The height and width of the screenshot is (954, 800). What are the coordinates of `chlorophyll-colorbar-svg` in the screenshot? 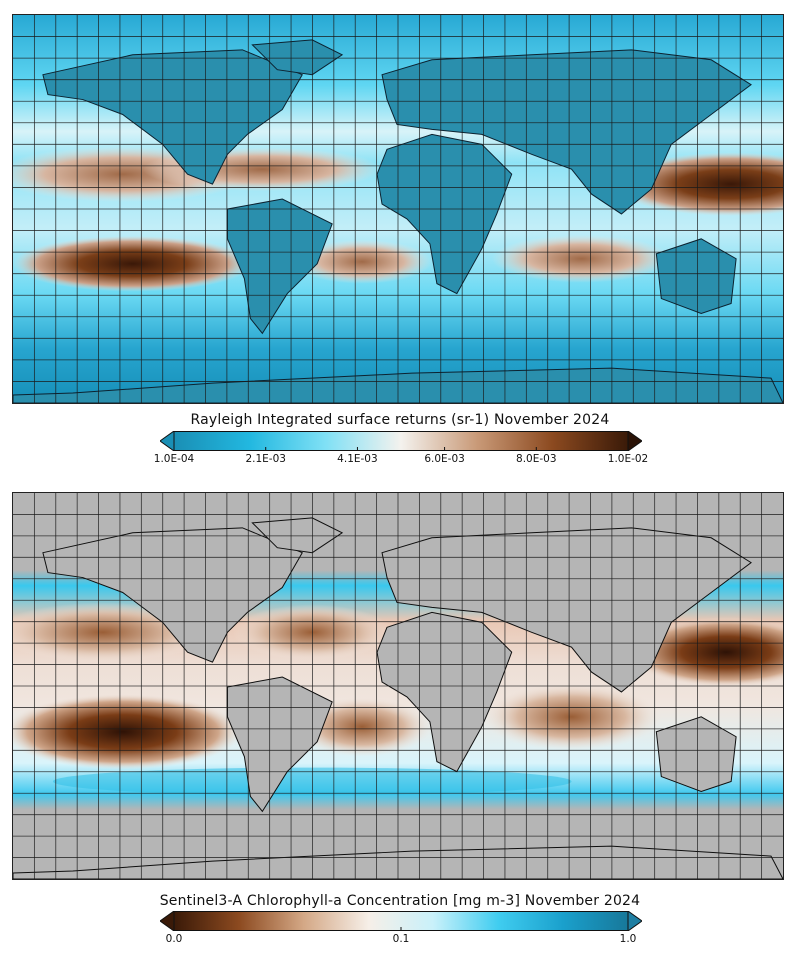 It's located at (401, 921).